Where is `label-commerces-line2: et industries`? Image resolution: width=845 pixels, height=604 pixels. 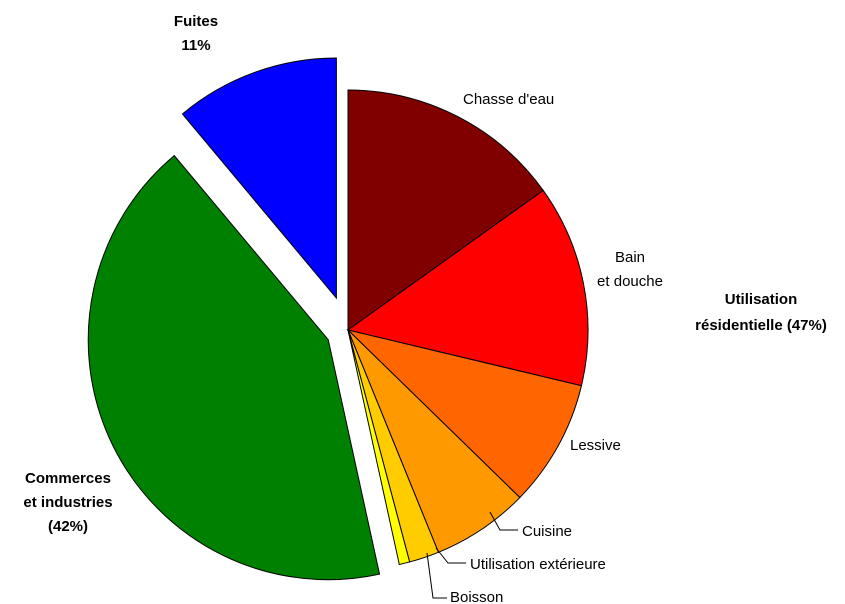
label-commerces-line2: et industries is located at coordinates (67, 502).